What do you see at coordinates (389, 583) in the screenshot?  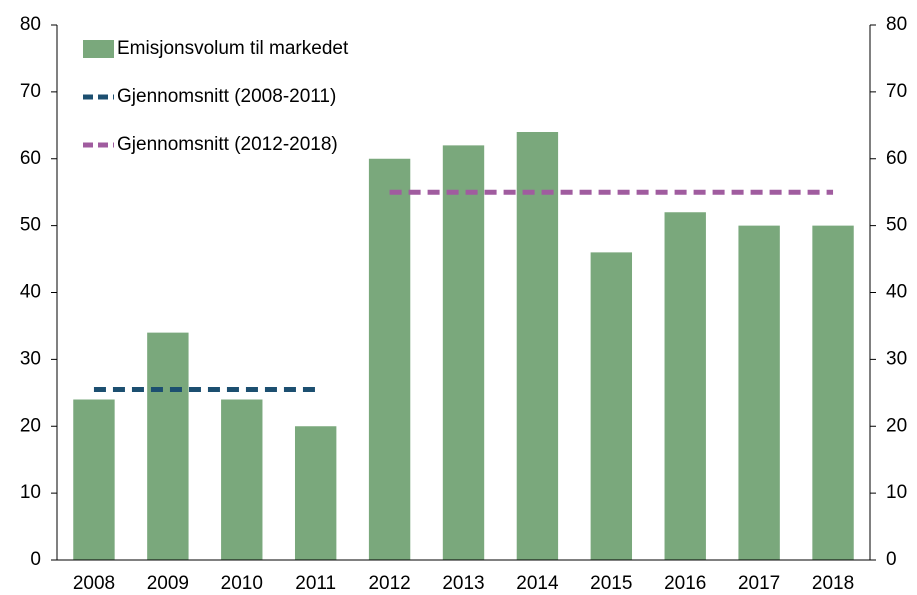 I see `x-tick-label: 2012` at bounding box center [389, 583].